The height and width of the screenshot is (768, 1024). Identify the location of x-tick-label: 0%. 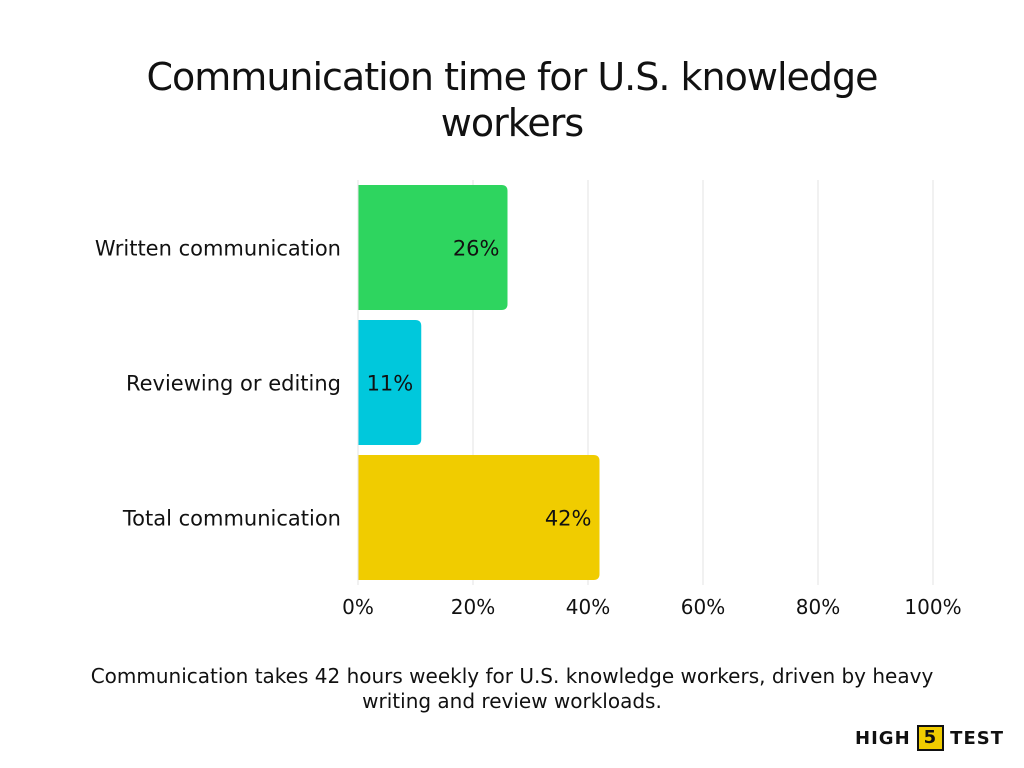
(358, 607).